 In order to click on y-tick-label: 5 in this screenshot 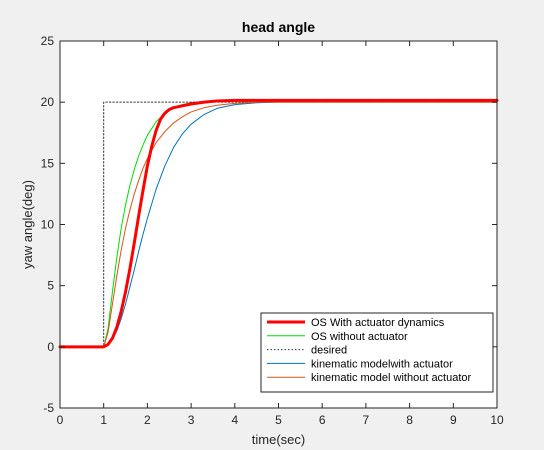, I will do `click(50, 286)`.